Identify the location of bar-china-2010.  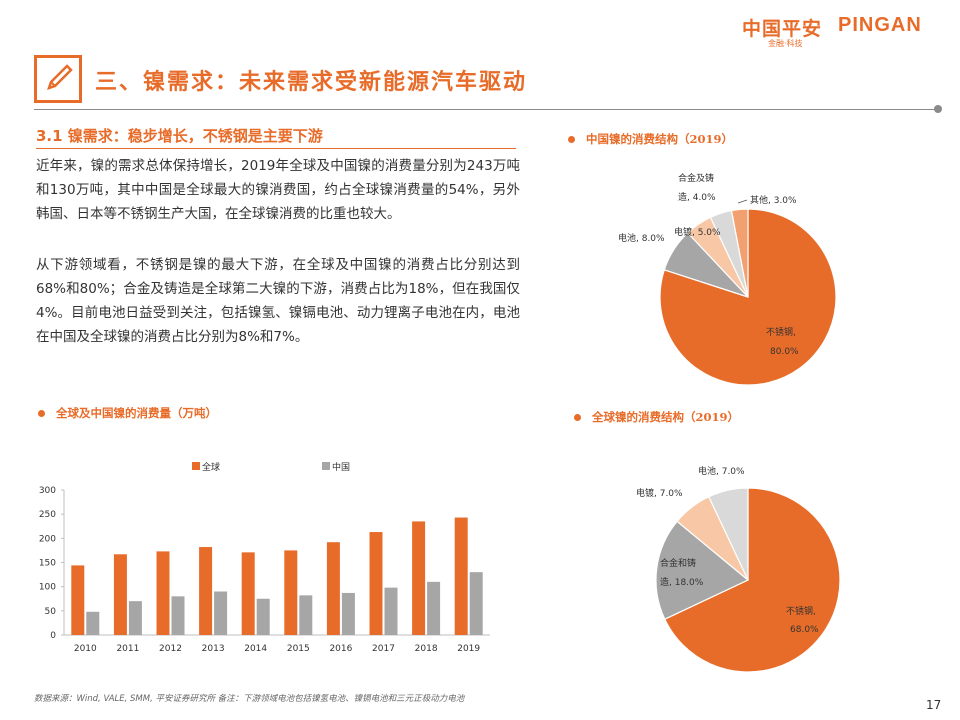
(93, 623).